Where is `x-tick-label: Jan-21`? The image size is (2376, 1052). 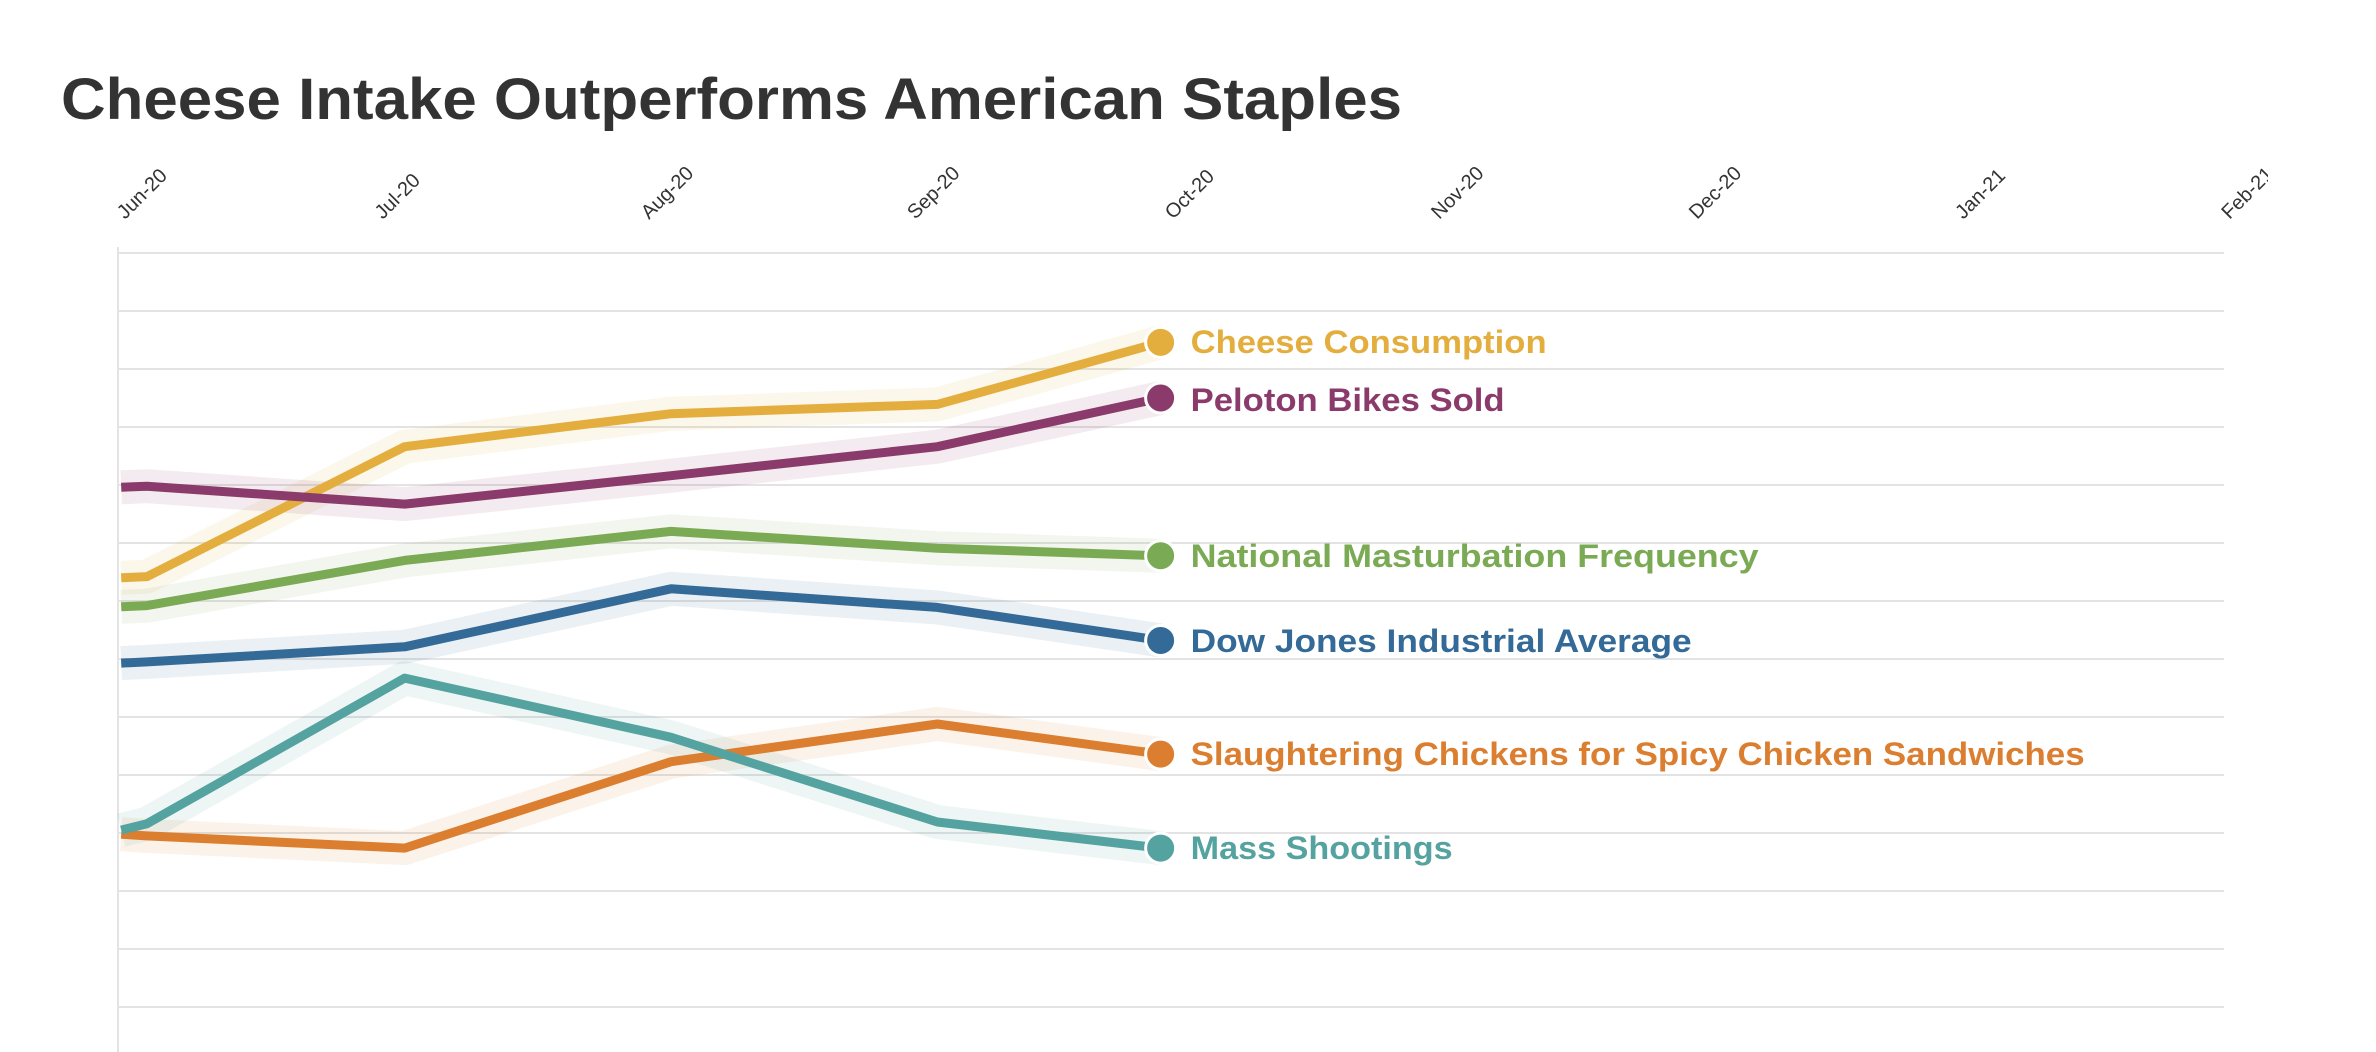
x-tick-label: Jan-21 is located at coordinates (1980, 194).